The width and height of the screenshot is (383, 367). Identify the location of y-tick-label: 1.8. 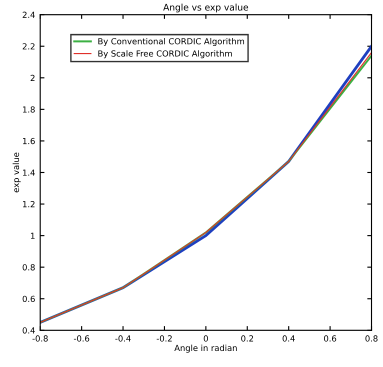
(29, 109).